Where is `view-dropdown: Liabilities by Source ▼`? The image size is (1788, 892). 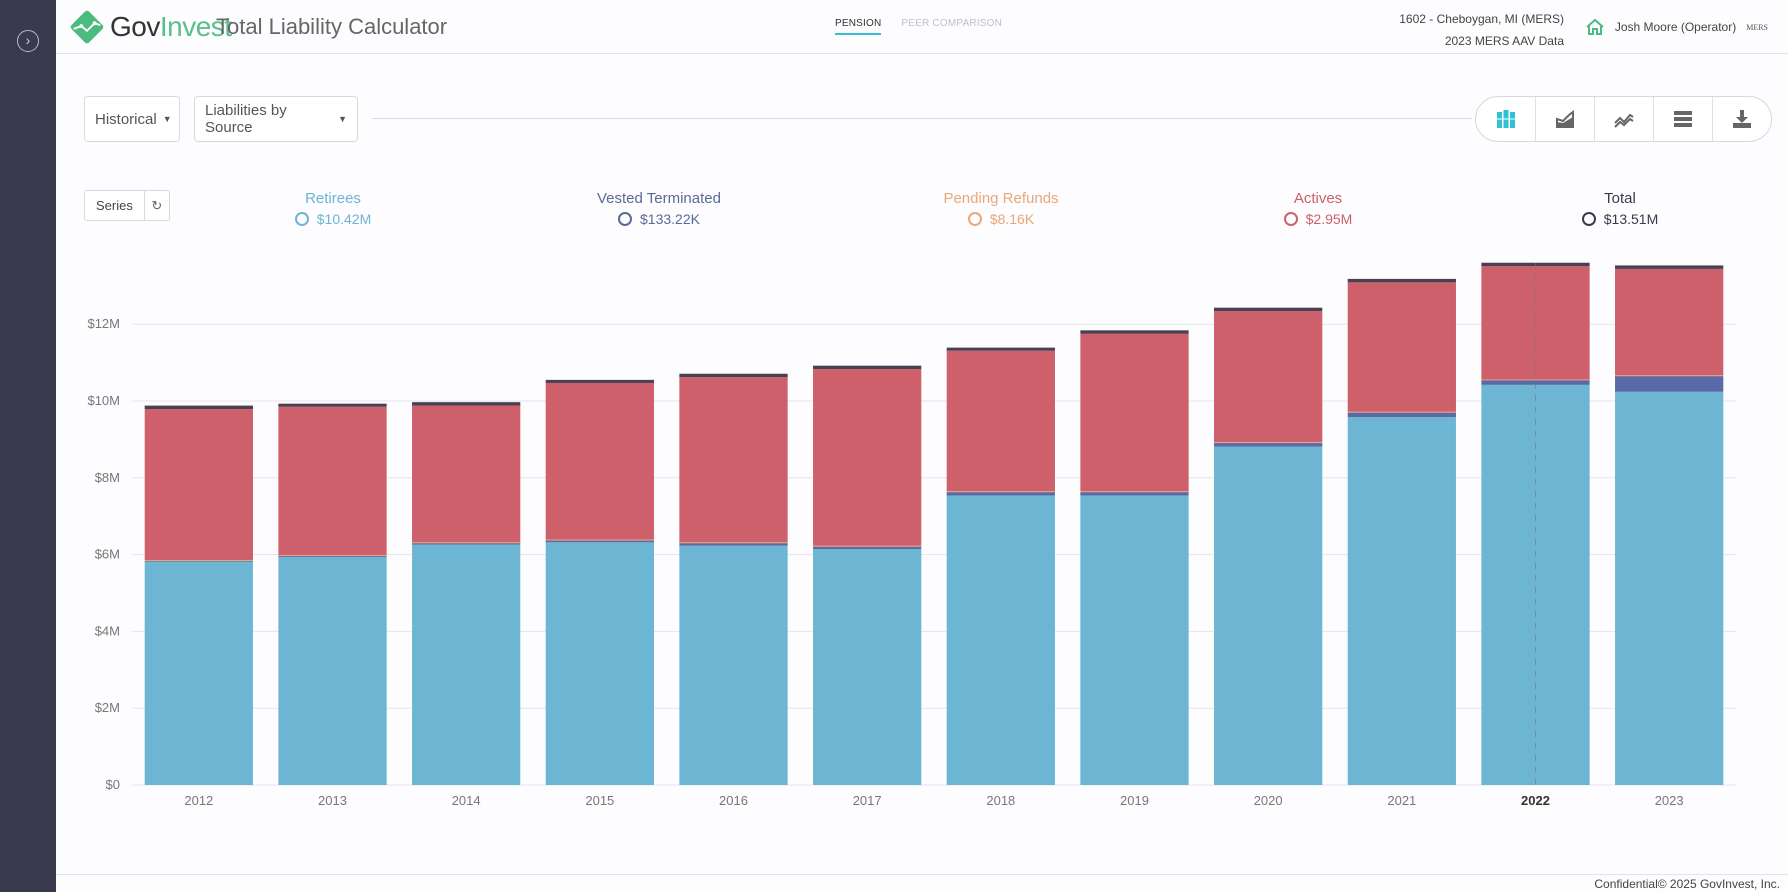 view-dropdown: Liabilities by Source ▼ is located at coordinates (276, 119).